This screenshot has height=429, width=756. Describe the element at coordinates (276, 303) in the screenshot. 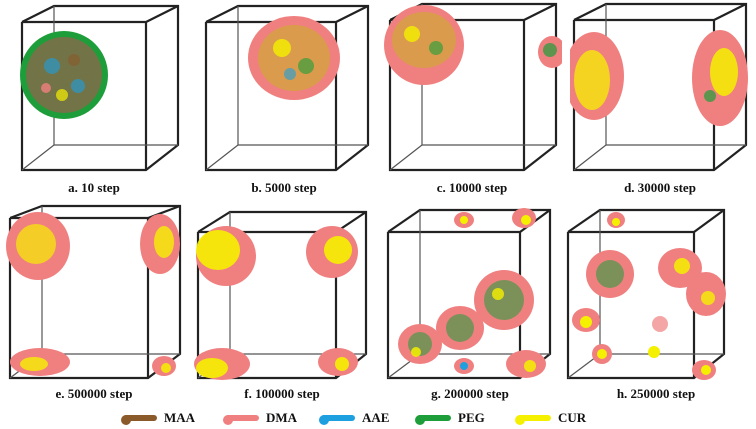

I see `aggregate-f` at that location.